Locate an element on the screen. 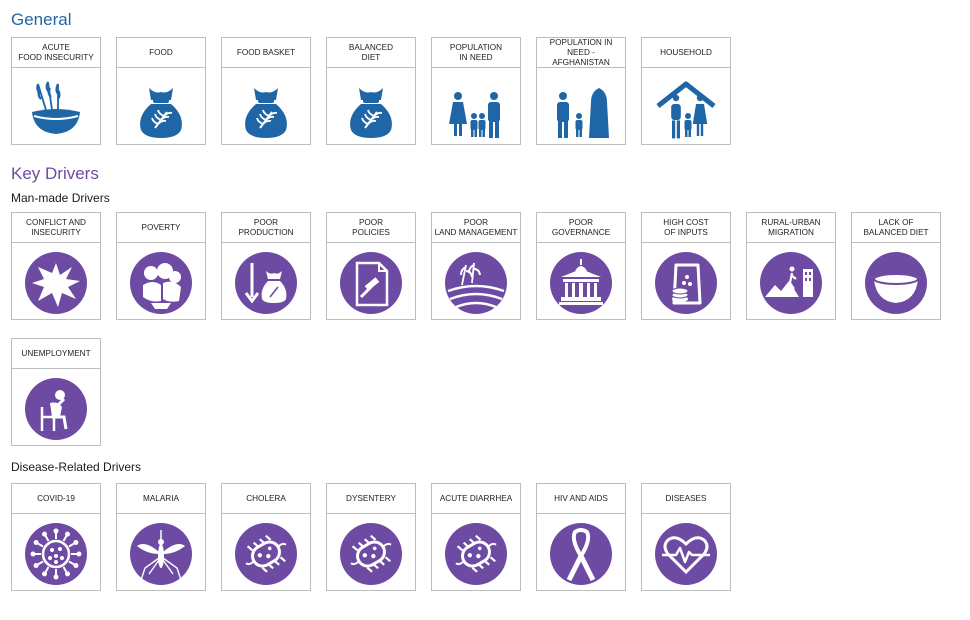 The image size is (970, 620). general-tile: POPULATION IN NEED is located at coordinates (476, 91).